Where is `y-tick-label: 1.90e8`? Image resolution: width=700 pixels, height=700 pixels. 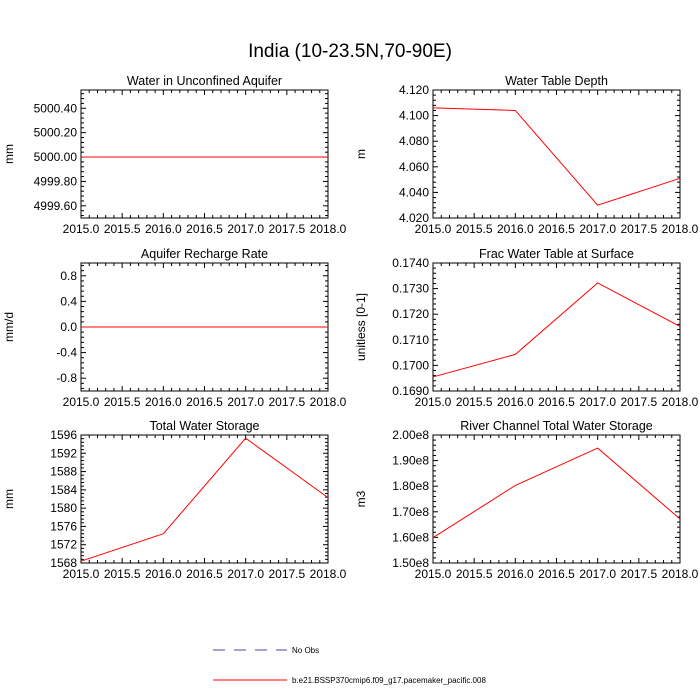 y-tick-label: 1.90e8 is located at coordinates (410, 461).